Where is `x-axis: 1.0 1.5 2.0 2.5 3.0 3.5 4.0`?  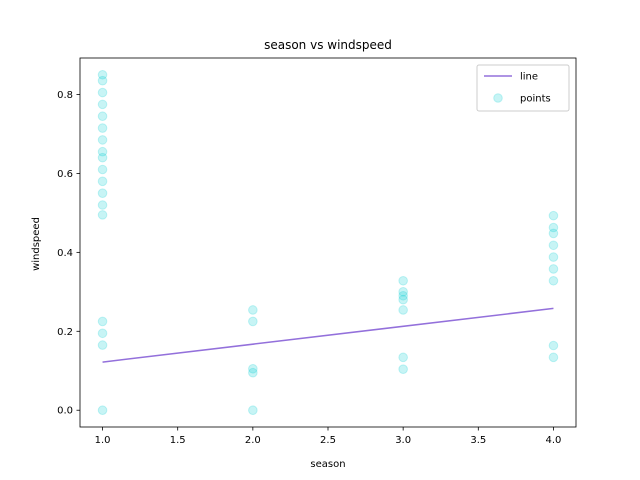 x-axis: 1.0 1.5 2.0 2.5 3.0 3.5 4.0 is located at coordinates (328, 436).